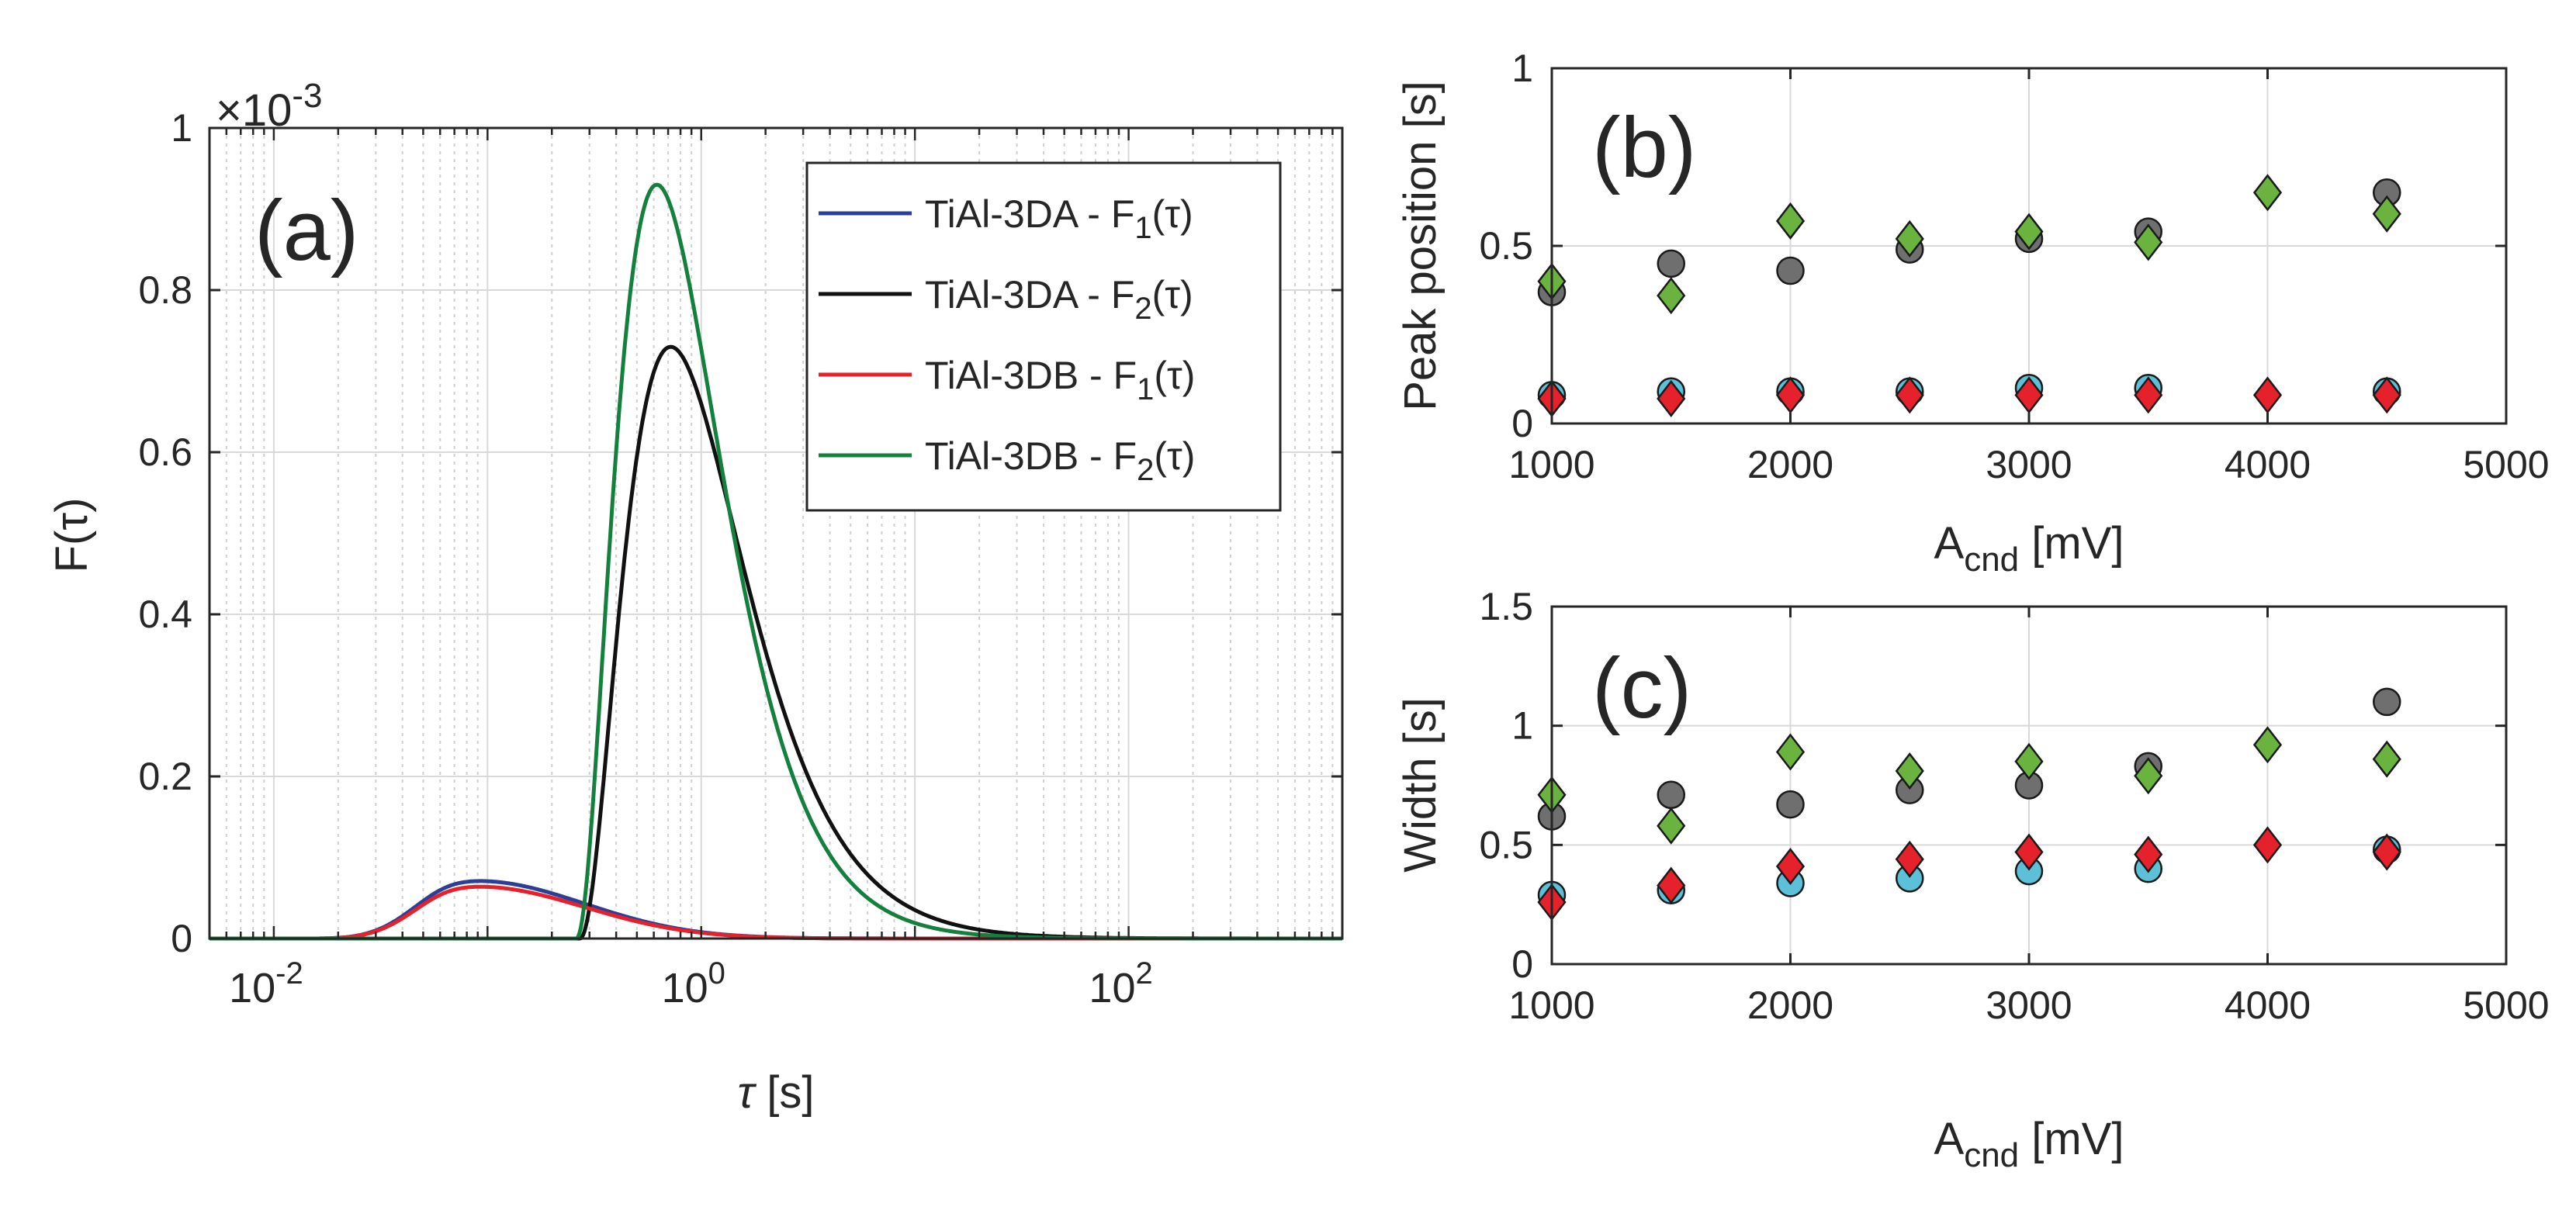 The height and width of the screenshot is (1210, 2576). I want to click on legend-entry: TiAl-3DB - F2(τ), so click(1060, 460).